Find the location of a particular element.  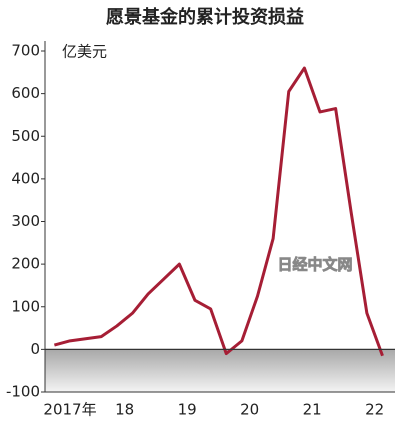

y-tick-label: 600 is located at coordinates (25, 93).